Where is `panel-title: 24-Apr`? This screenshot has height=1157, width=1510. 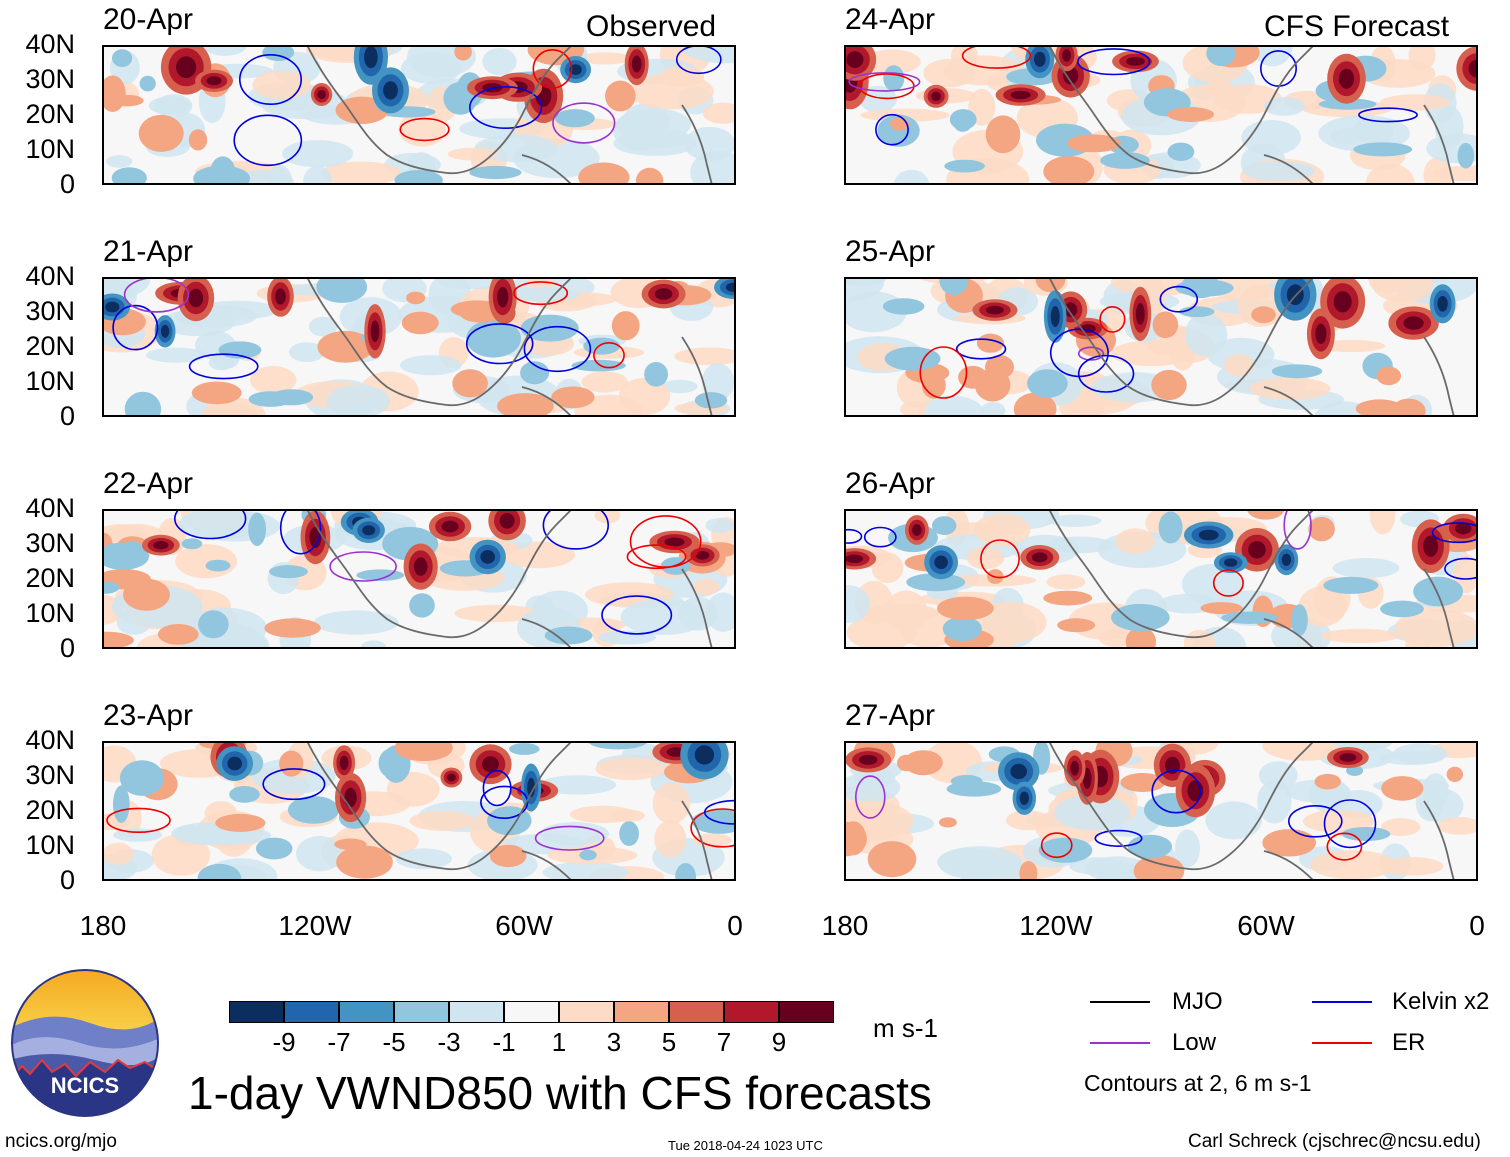
panel-title: 24-Apr is located at coordinates (890, 19).